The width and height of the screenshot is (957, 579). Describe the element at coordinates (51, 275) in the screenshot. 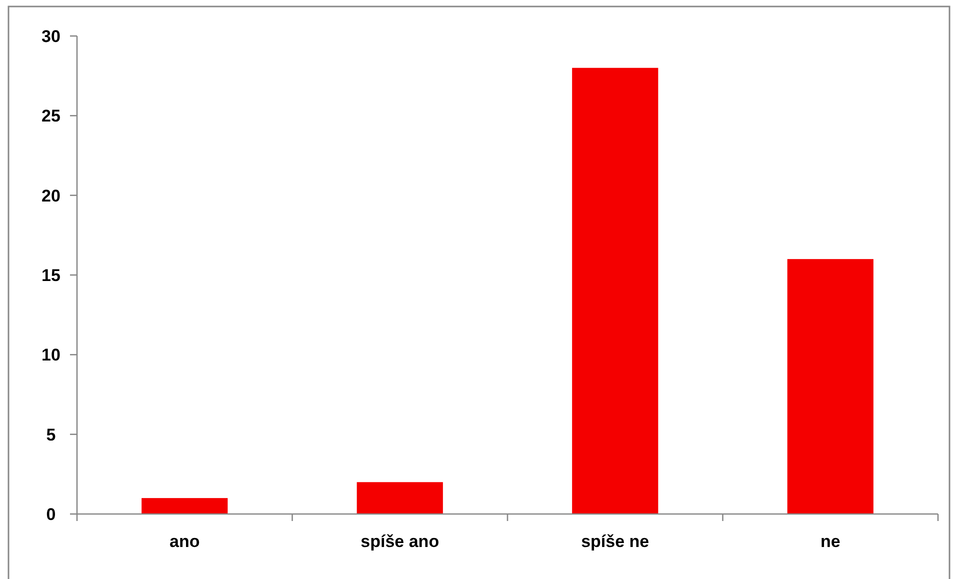

I see `y-tick-label: 15` at that location.